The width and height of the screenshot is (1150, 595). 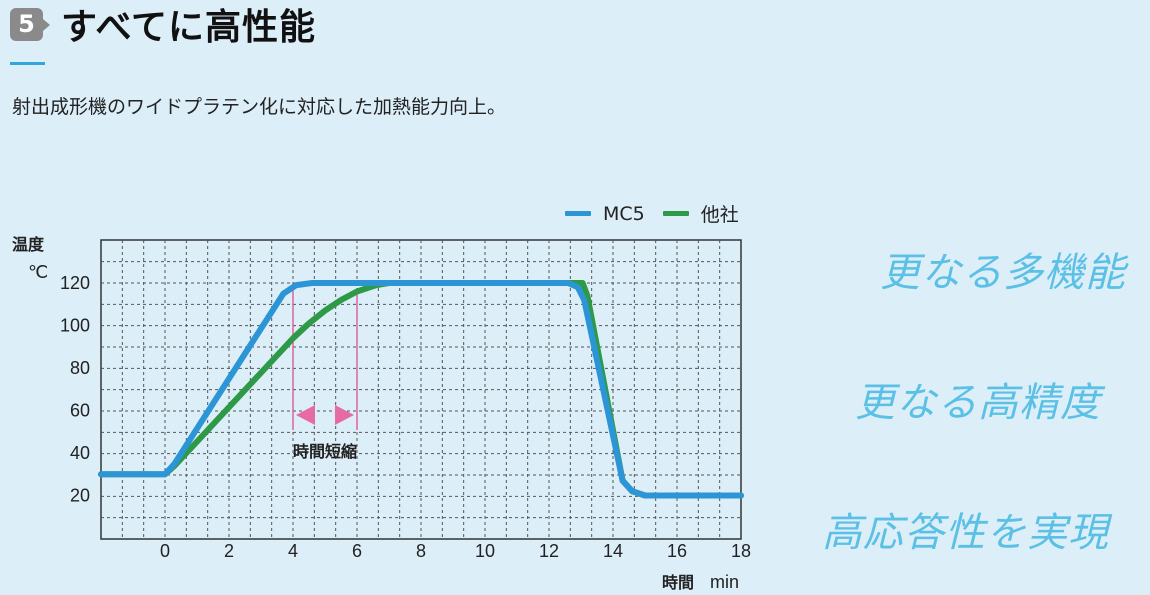 I want to click on x-tick-label: 4, so click(x=293, y=551).